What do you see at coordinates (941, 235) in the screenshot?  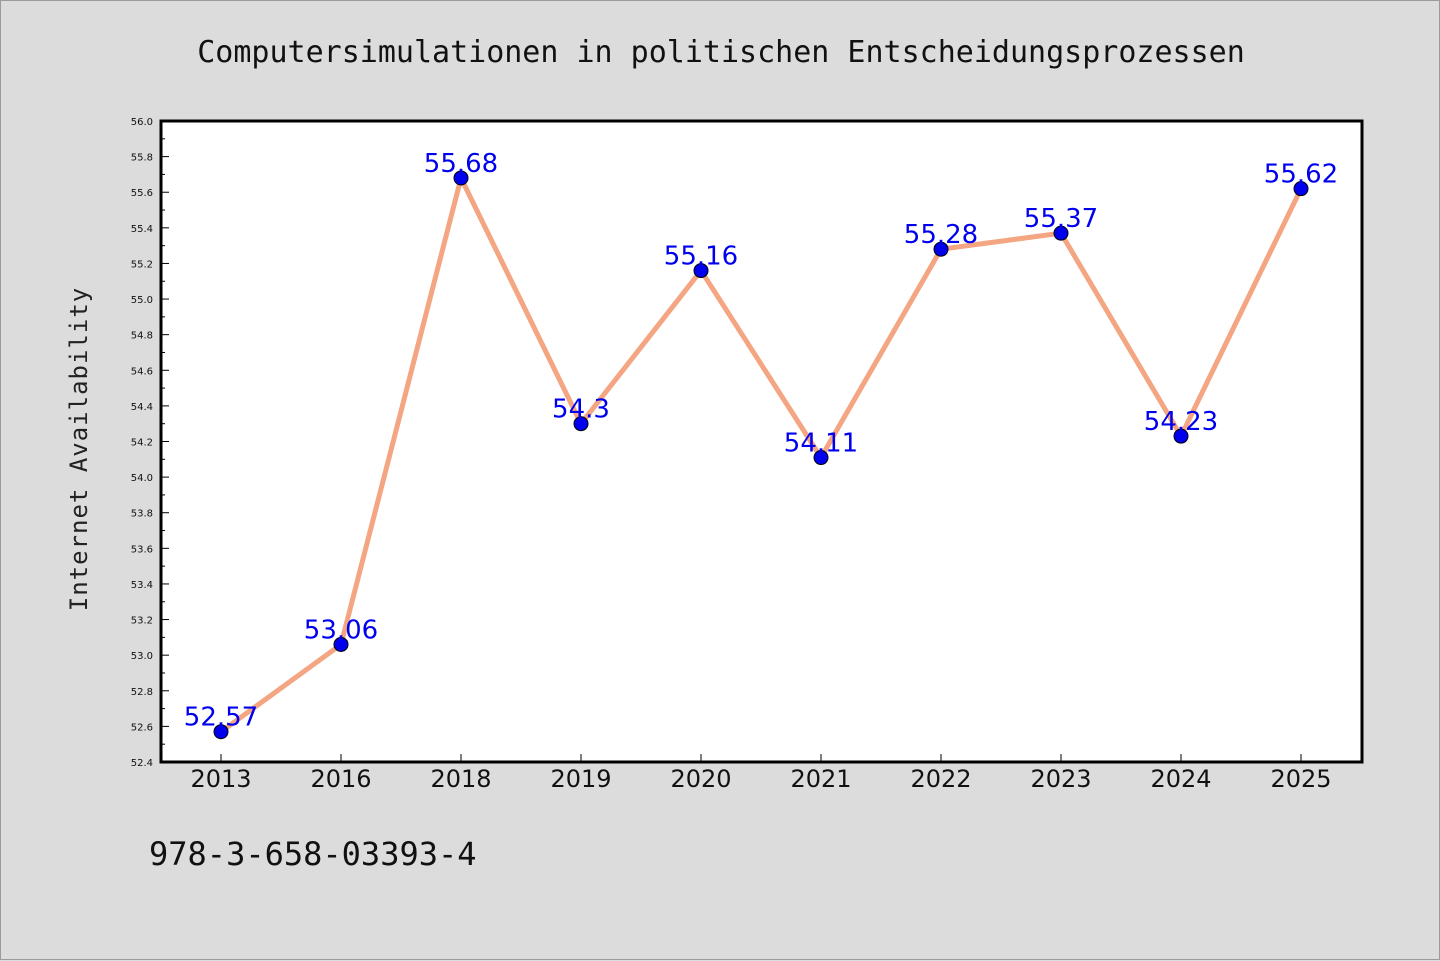 I see `data-label: 55.28` at bounding box center [941, 235].